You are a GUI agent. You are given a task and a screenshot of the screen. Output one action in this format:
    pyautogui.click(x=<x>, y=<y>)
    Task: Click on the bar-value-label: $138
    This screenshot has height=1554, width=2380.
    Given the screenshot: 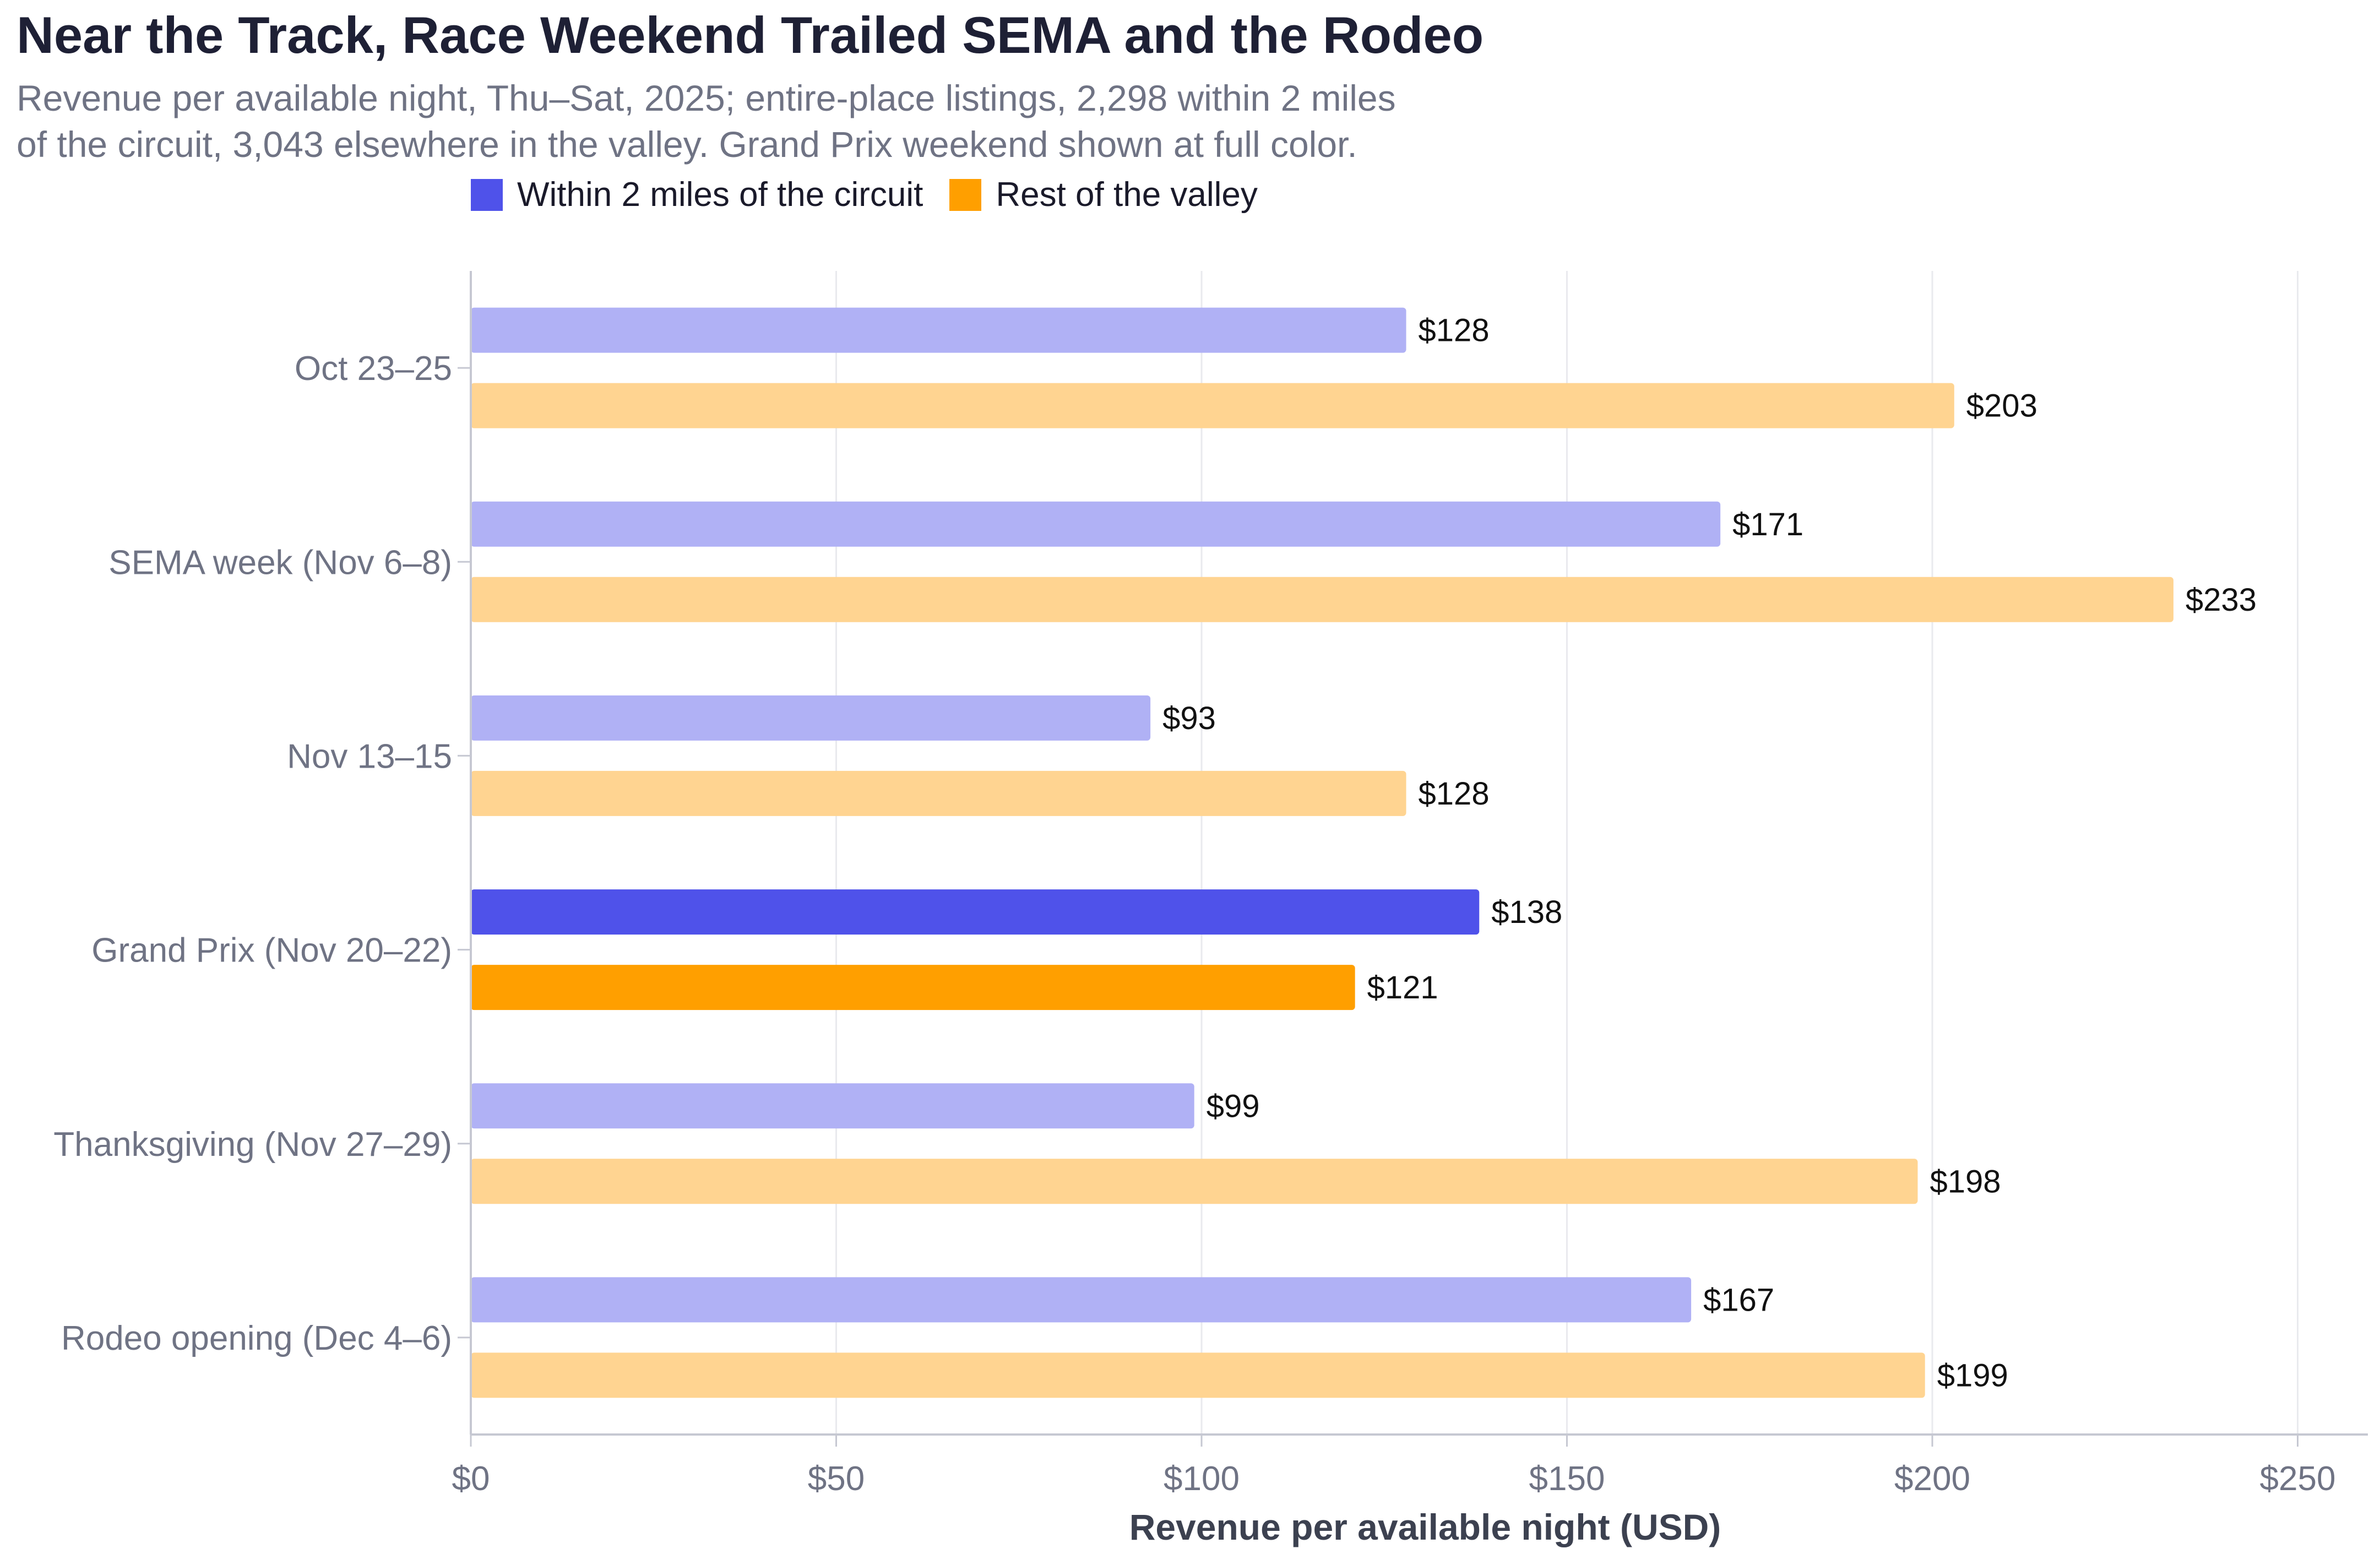 What is the action you would take?
    pyautogui.click(x=1526, y=912)
    